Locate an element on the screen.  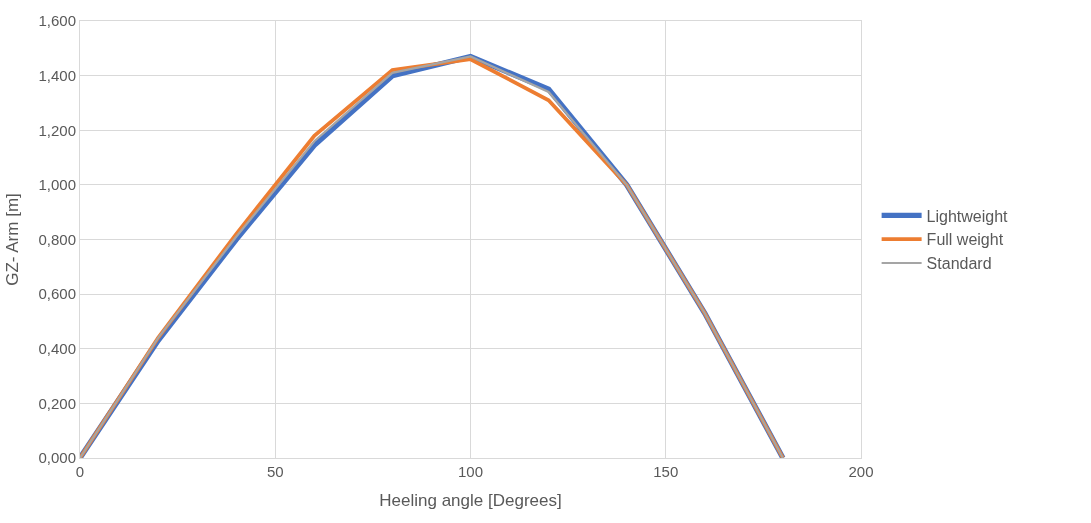
y-tick-label: 0,400 is located at coordinates (57, 348).